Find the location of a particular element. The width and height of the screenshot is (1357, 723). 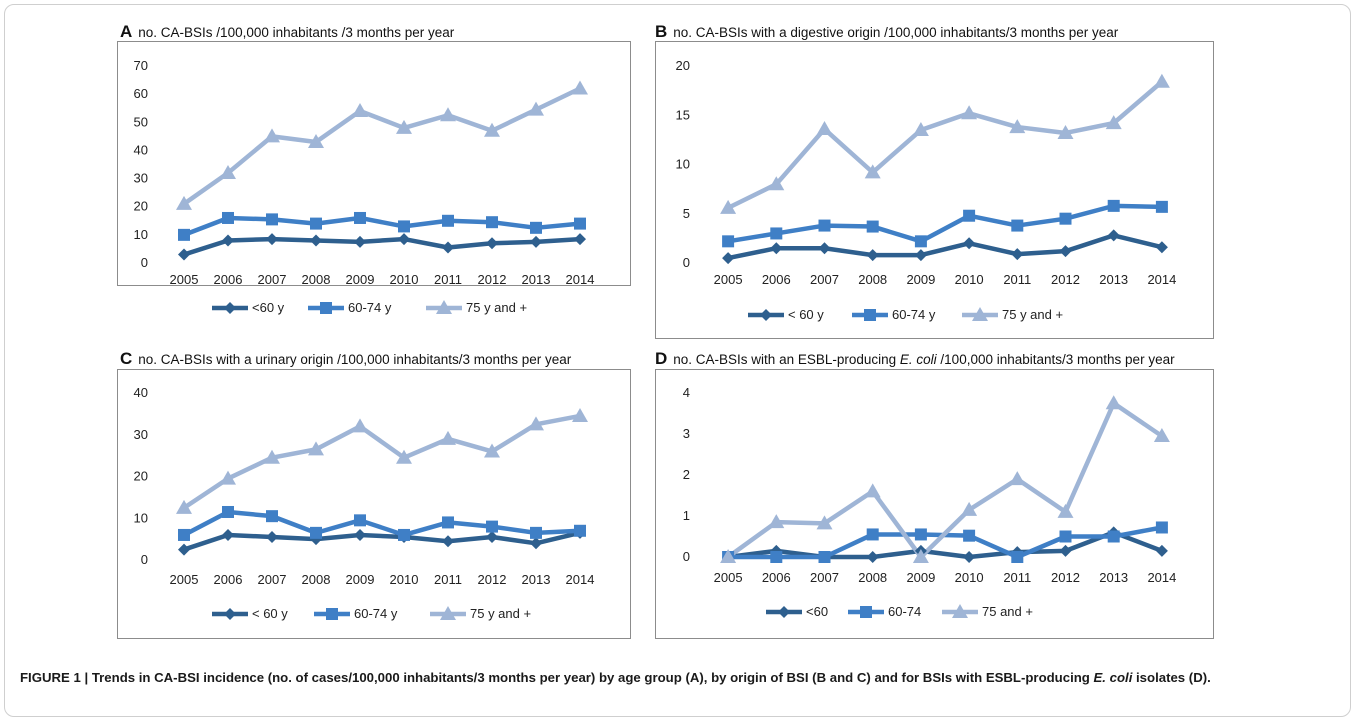

y-tick-label: 15 is located at coordinates (683, 114).